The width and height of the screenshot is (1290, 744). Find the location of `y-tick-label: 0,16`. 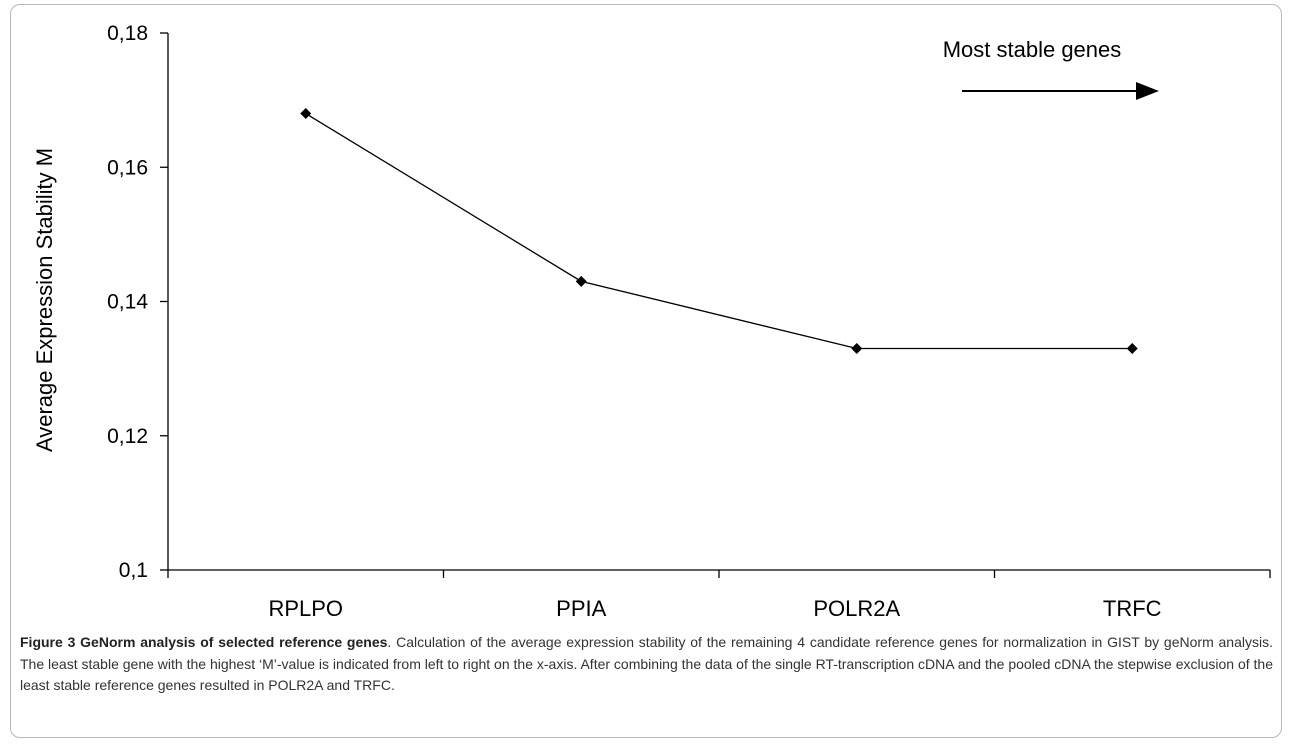

y-tick-label: 0,16 is located at coordinates (127, 167).